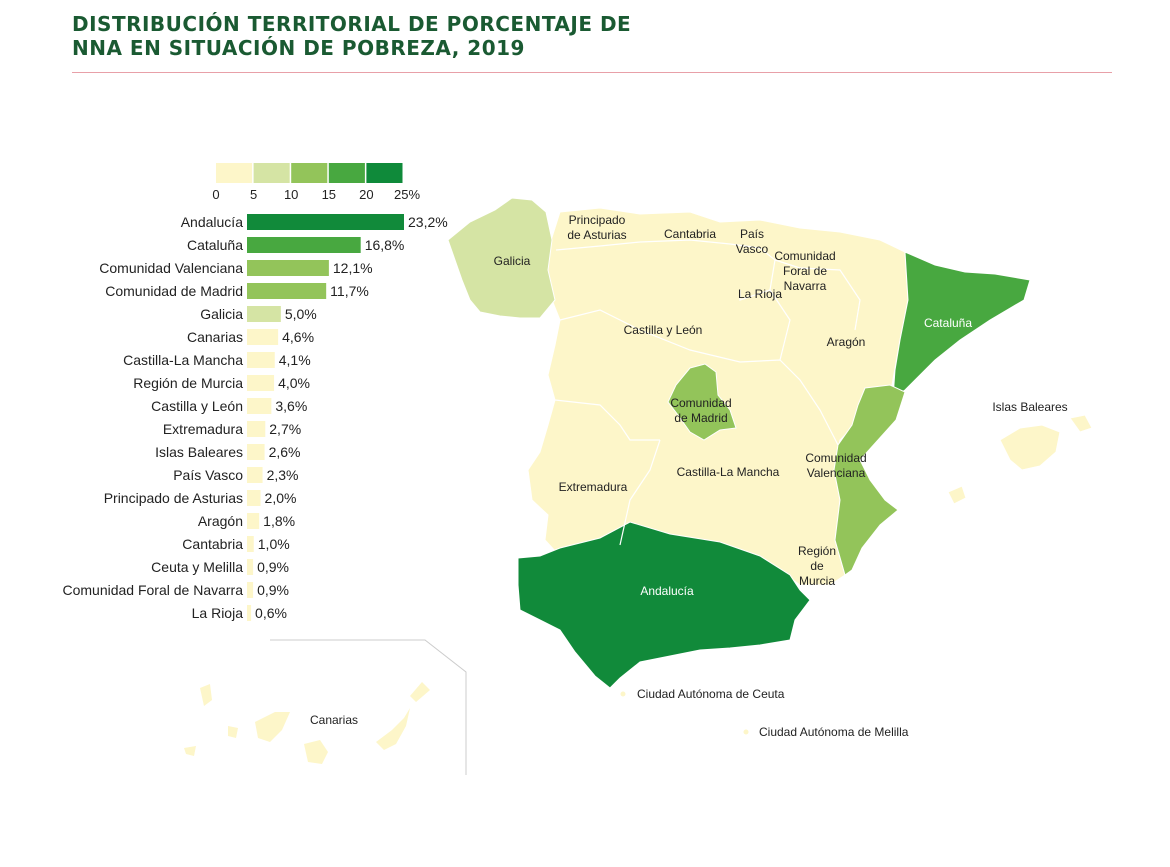 This screenshot has height=867, width=1170. I want to click on bar-category-label: Galicia, so click(221, 314).